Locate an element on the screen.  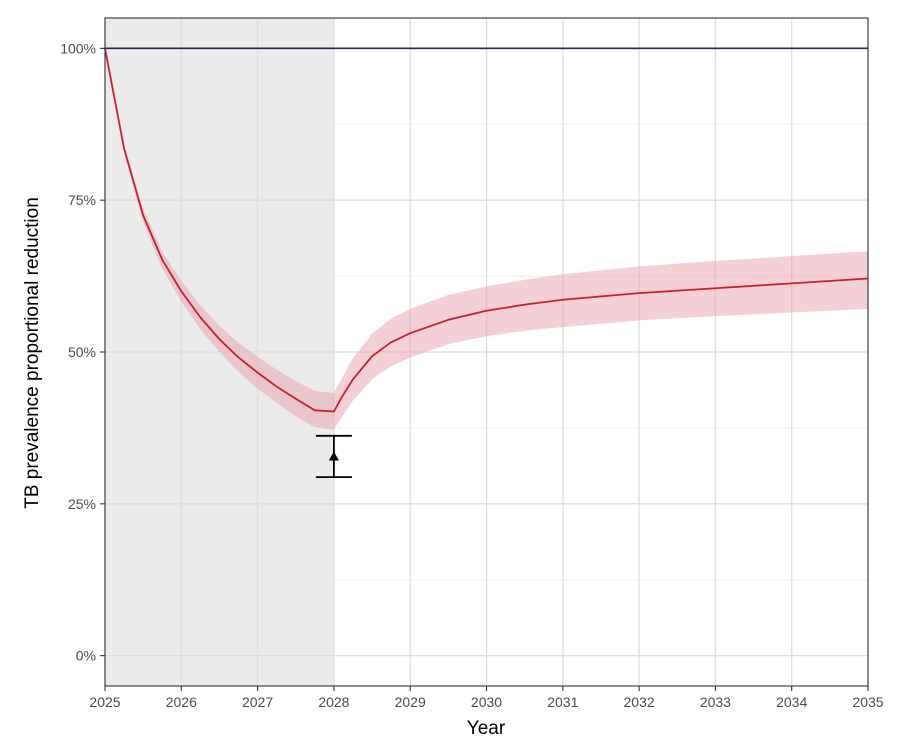
y-tick-label: 100% is located at coordinates (78, 48).